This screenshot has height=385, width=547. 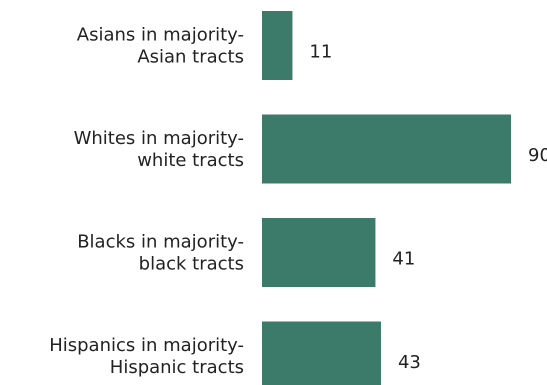 I want to click on category-label-1-line-1: white tracts, so click(x=190, y=160).